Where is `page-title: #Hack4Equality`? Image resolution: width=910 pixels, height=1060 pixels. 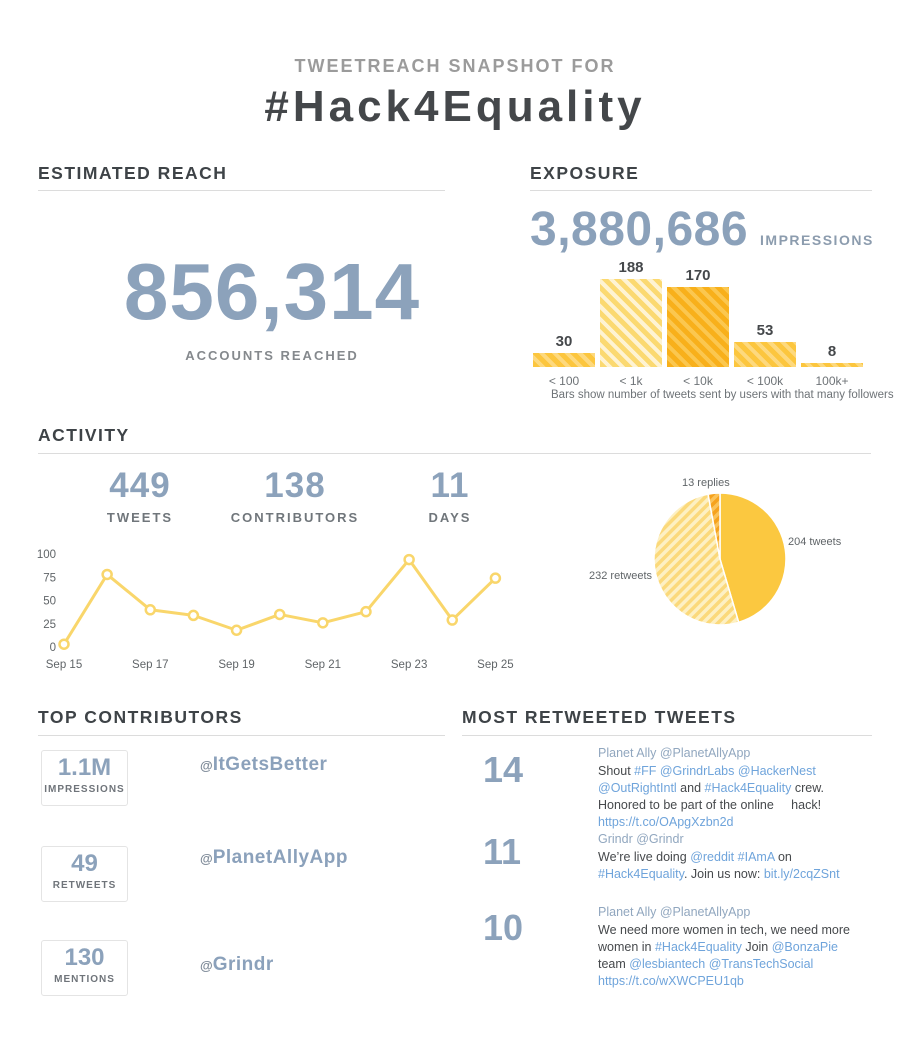 page-title: #Hack4Equality is located at coordinates (455, 106).